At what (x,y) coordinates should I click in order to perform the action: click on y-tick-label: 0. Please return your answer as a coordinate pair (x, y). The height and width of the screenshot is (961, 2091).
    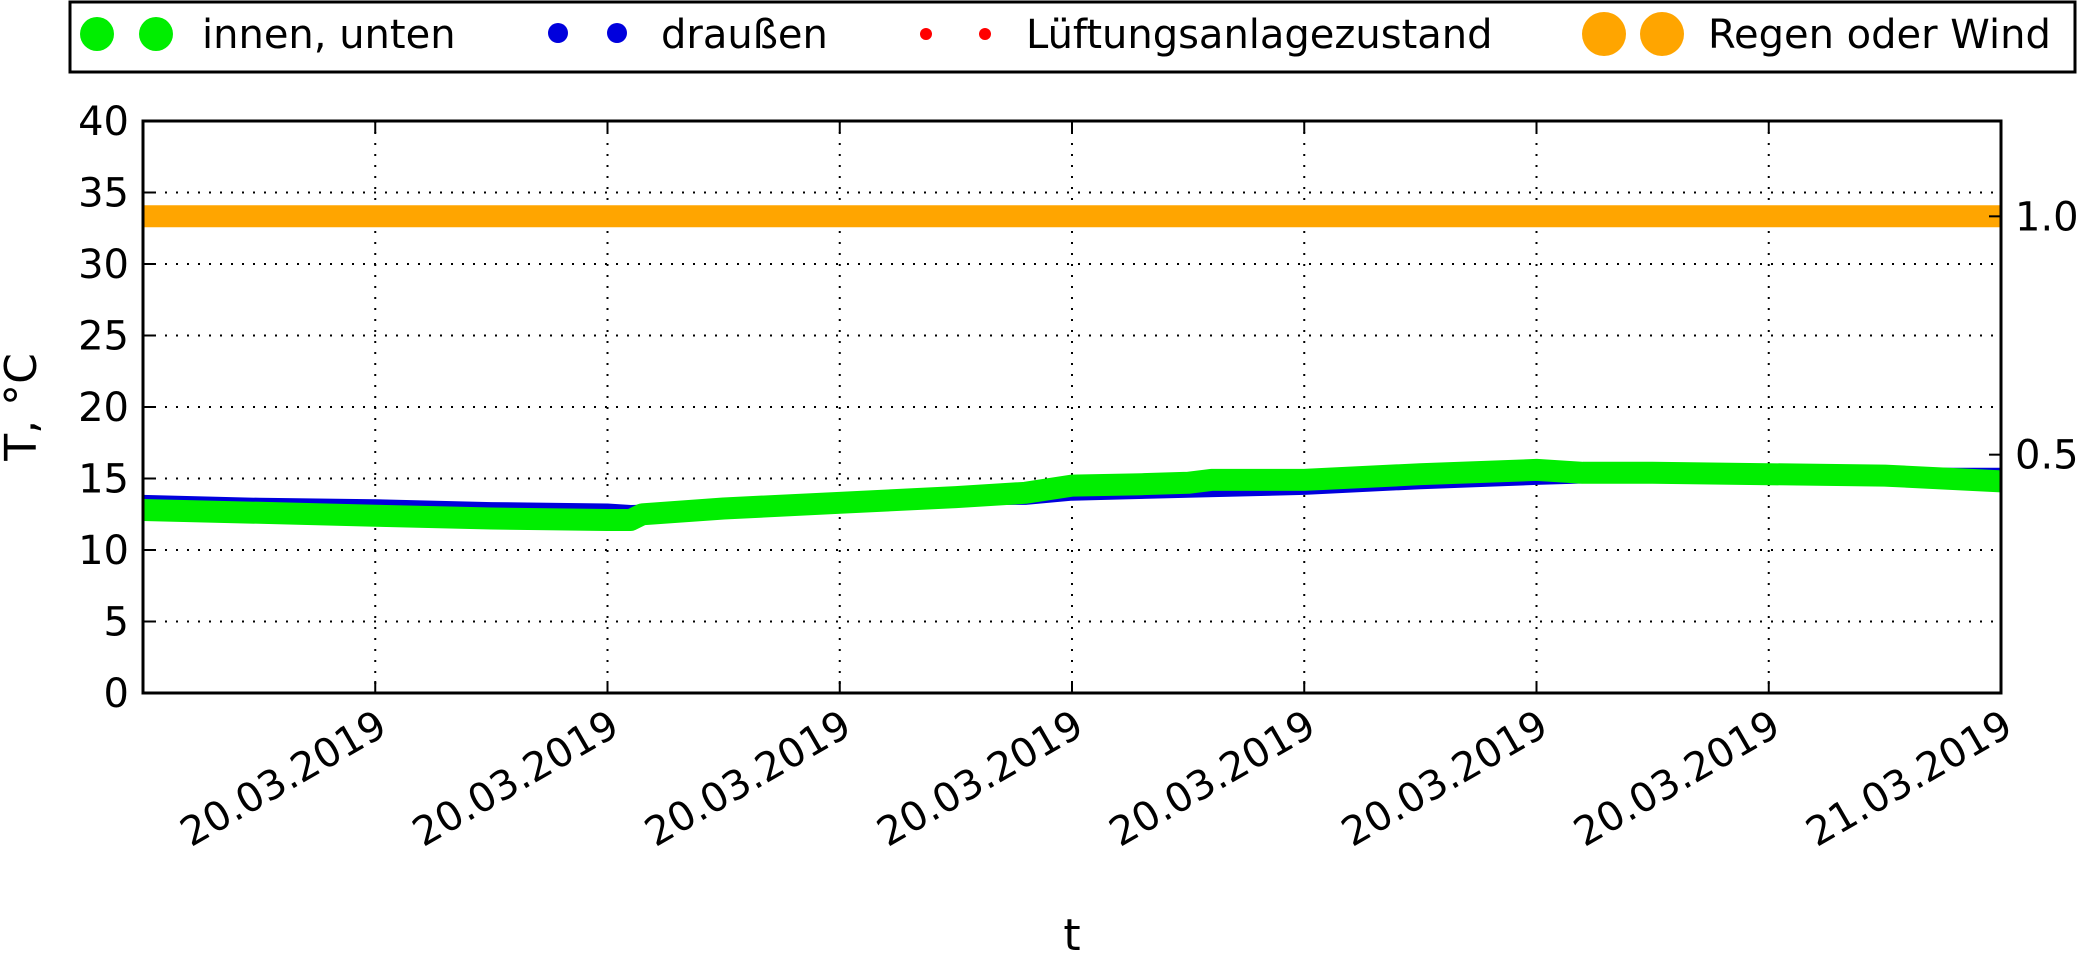
    Looking at the image, I should click on (116, 694).